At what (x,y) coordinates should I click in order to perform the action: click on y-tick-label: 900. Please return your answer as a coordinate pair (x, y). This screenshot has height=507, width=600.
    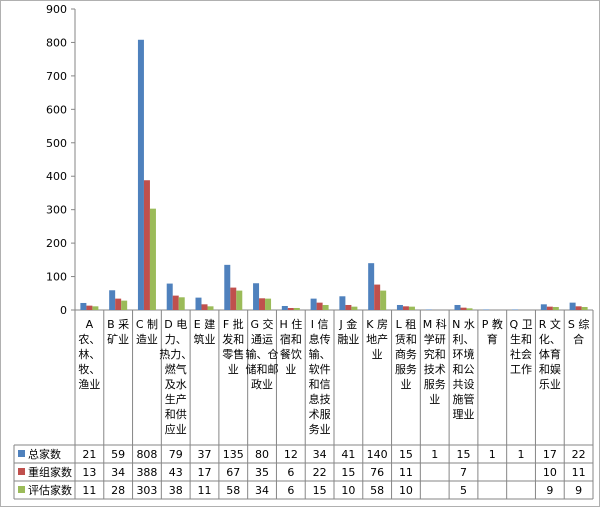
    Looking at the image, I should click on (56, 9).